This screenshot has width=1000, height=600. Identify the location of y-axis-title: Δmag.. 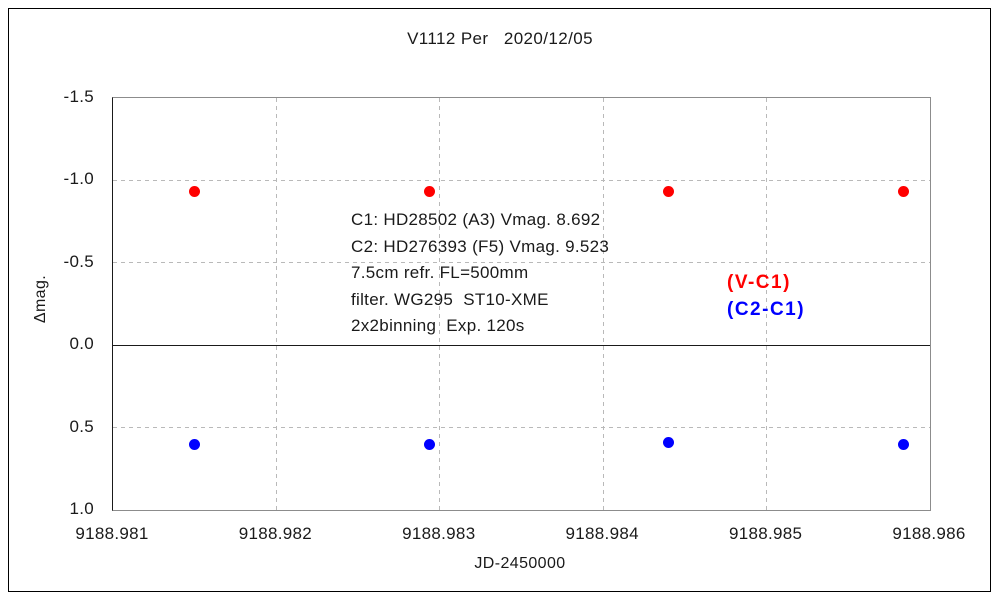
(40, 299).